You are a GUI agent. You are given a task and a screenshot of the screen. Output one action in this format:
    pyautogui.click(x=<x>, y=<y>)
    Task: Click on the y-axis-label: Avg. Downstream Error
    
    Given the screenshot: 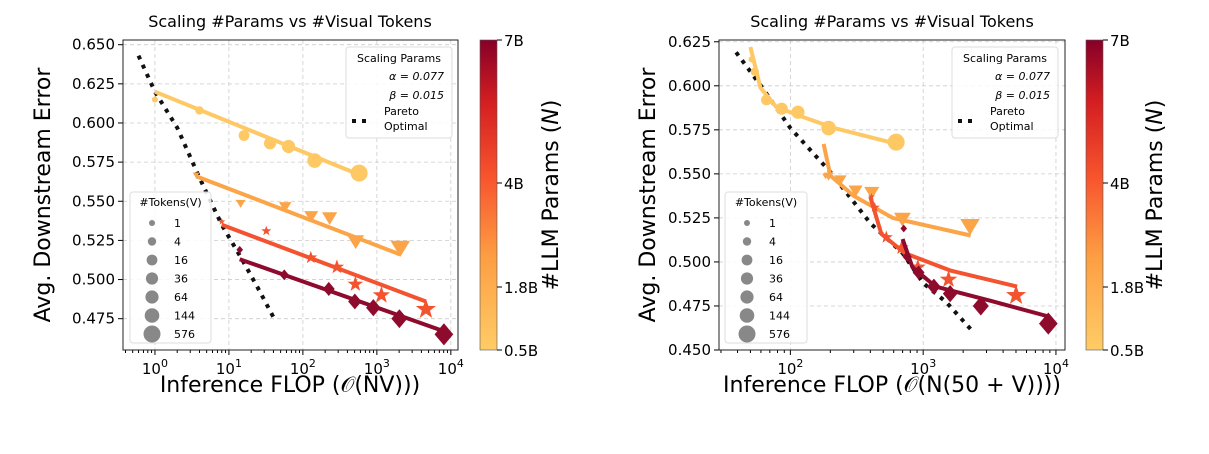 What is the action you would take?
    pyautogui.click(x=43, y=195)
    